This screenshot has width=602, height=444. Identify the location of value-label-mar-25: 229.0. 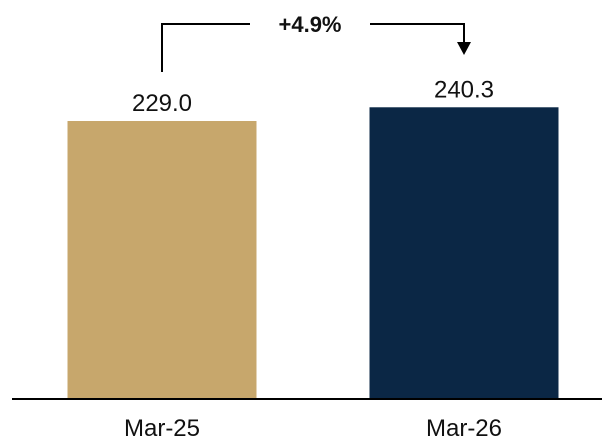
(162, 103).